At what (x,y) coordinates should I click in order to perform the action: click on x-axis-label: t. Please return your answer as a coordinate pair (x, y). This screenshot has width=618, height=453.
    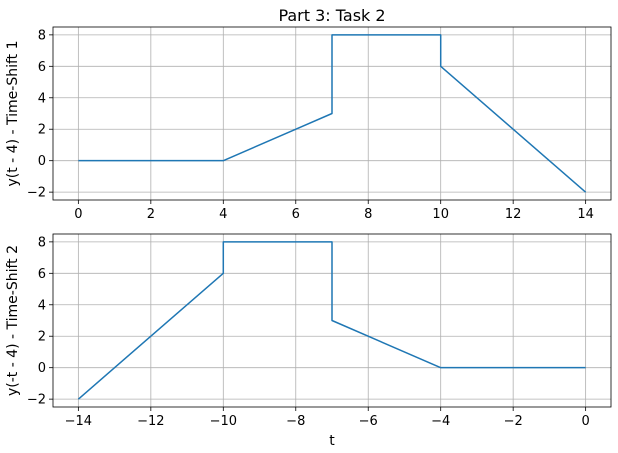
    Looking at the image, I should click on (332, 441).